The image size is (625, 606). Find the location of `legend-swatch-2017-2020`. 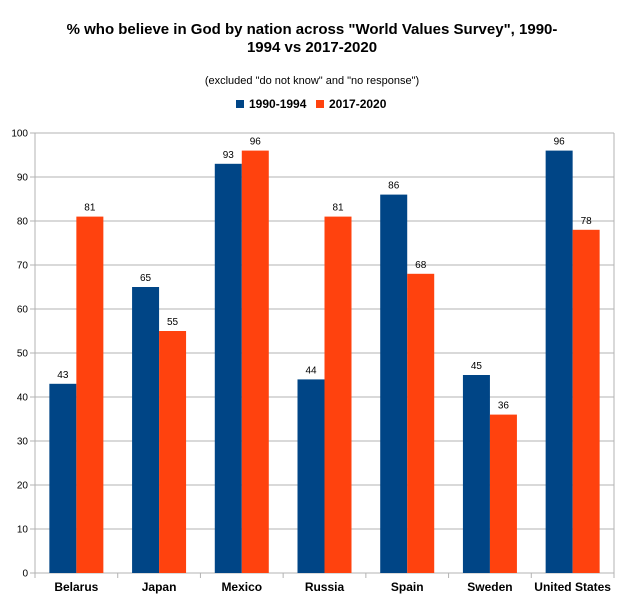

legend-swatch-2017-2020 is located at coordinates (320, 104).